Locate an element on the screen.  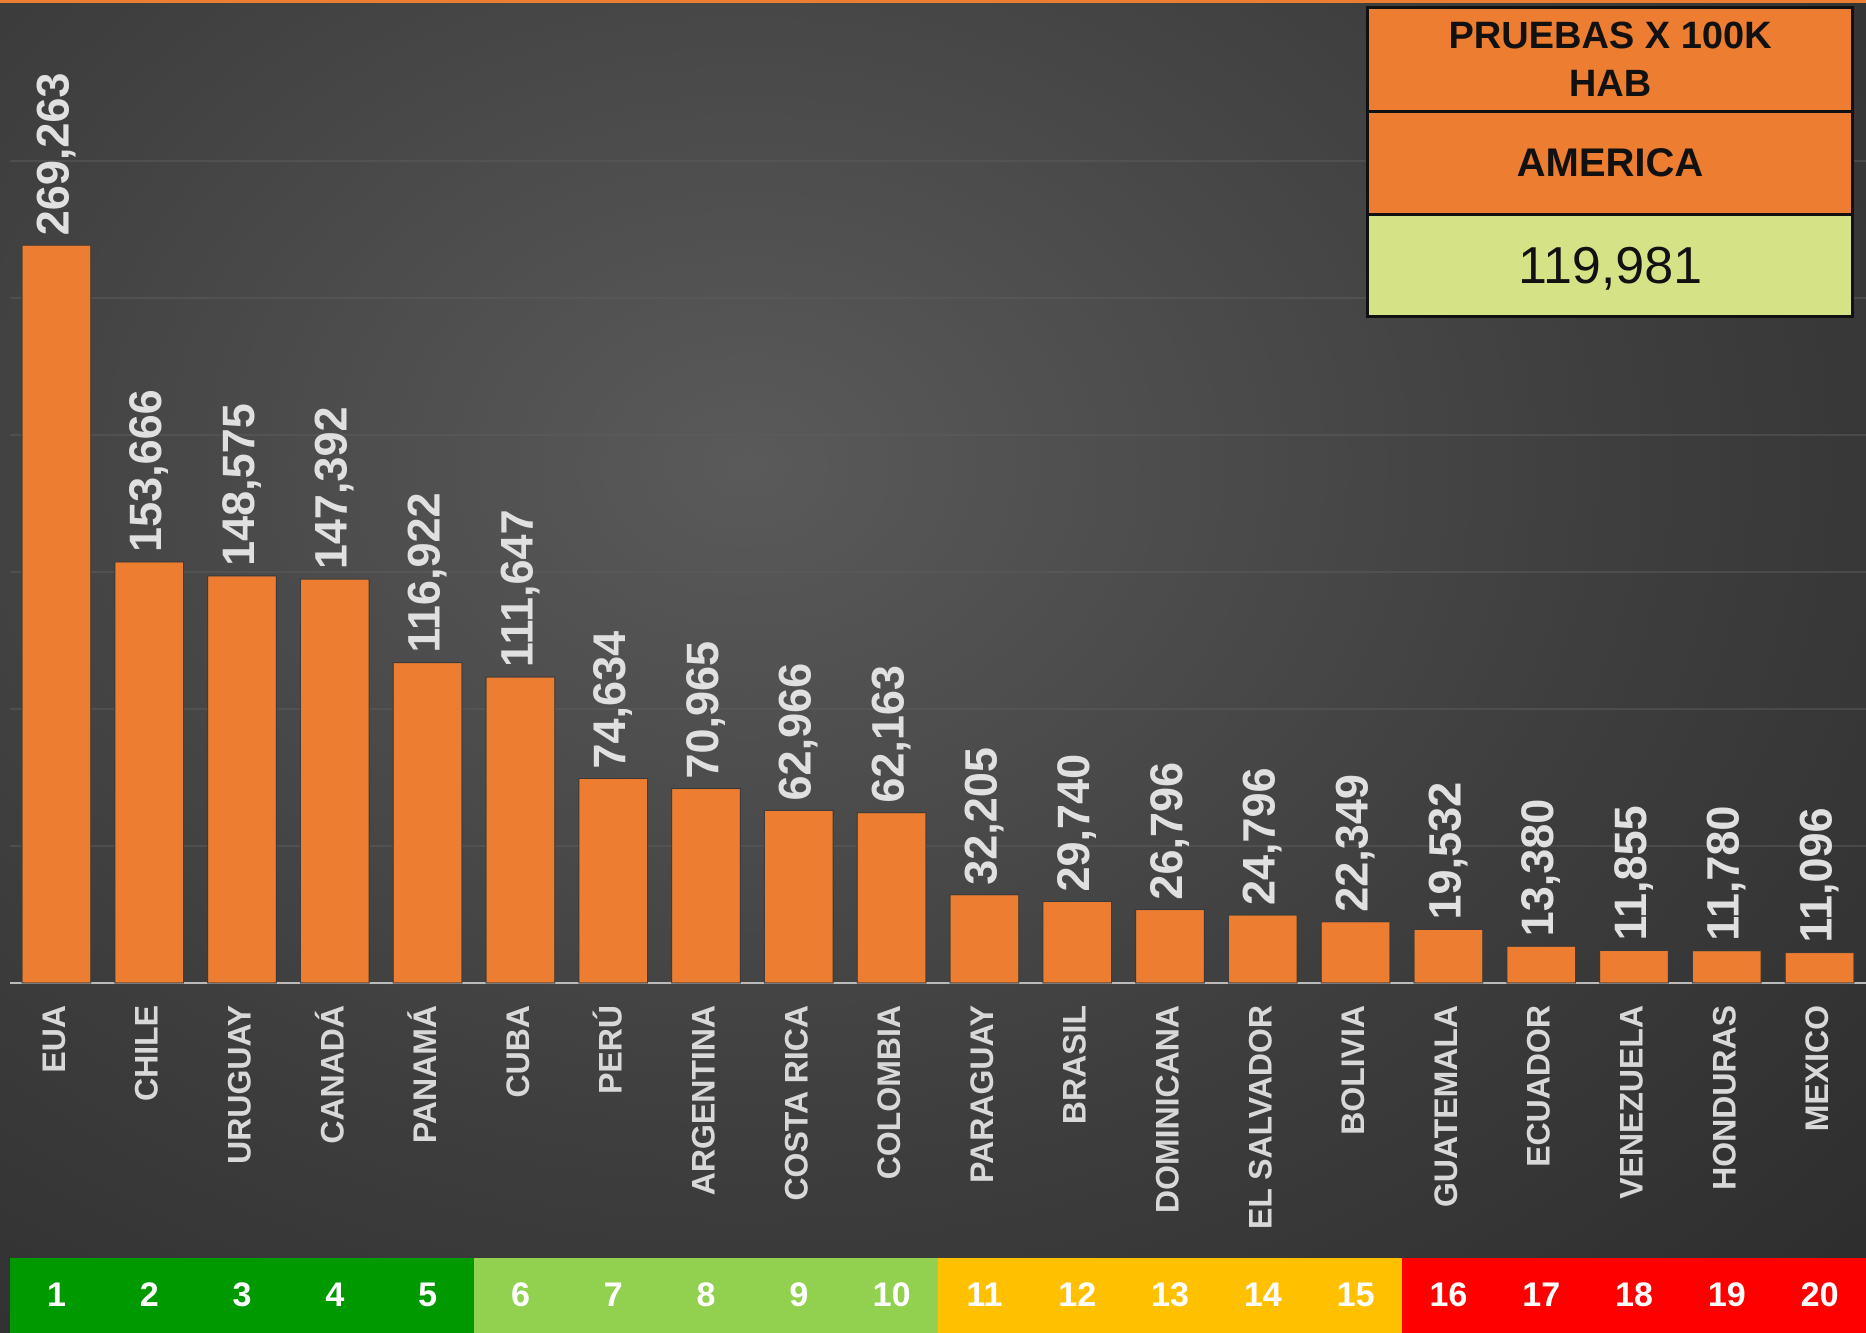
x-tick-label: COSTA RICA is located at coordinates (796, 1103).